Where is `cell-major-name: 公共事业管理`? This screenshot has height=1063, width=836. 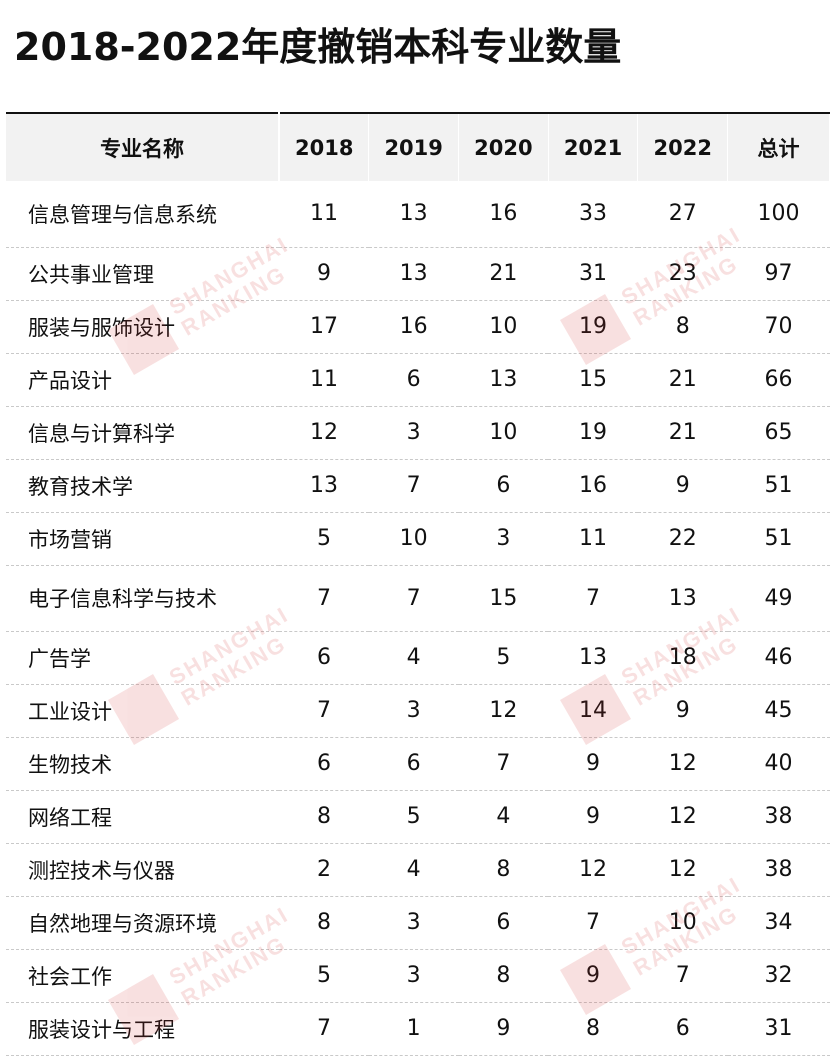 cell-major-name: 公共事业管理 is located at coordinates (91, 274).